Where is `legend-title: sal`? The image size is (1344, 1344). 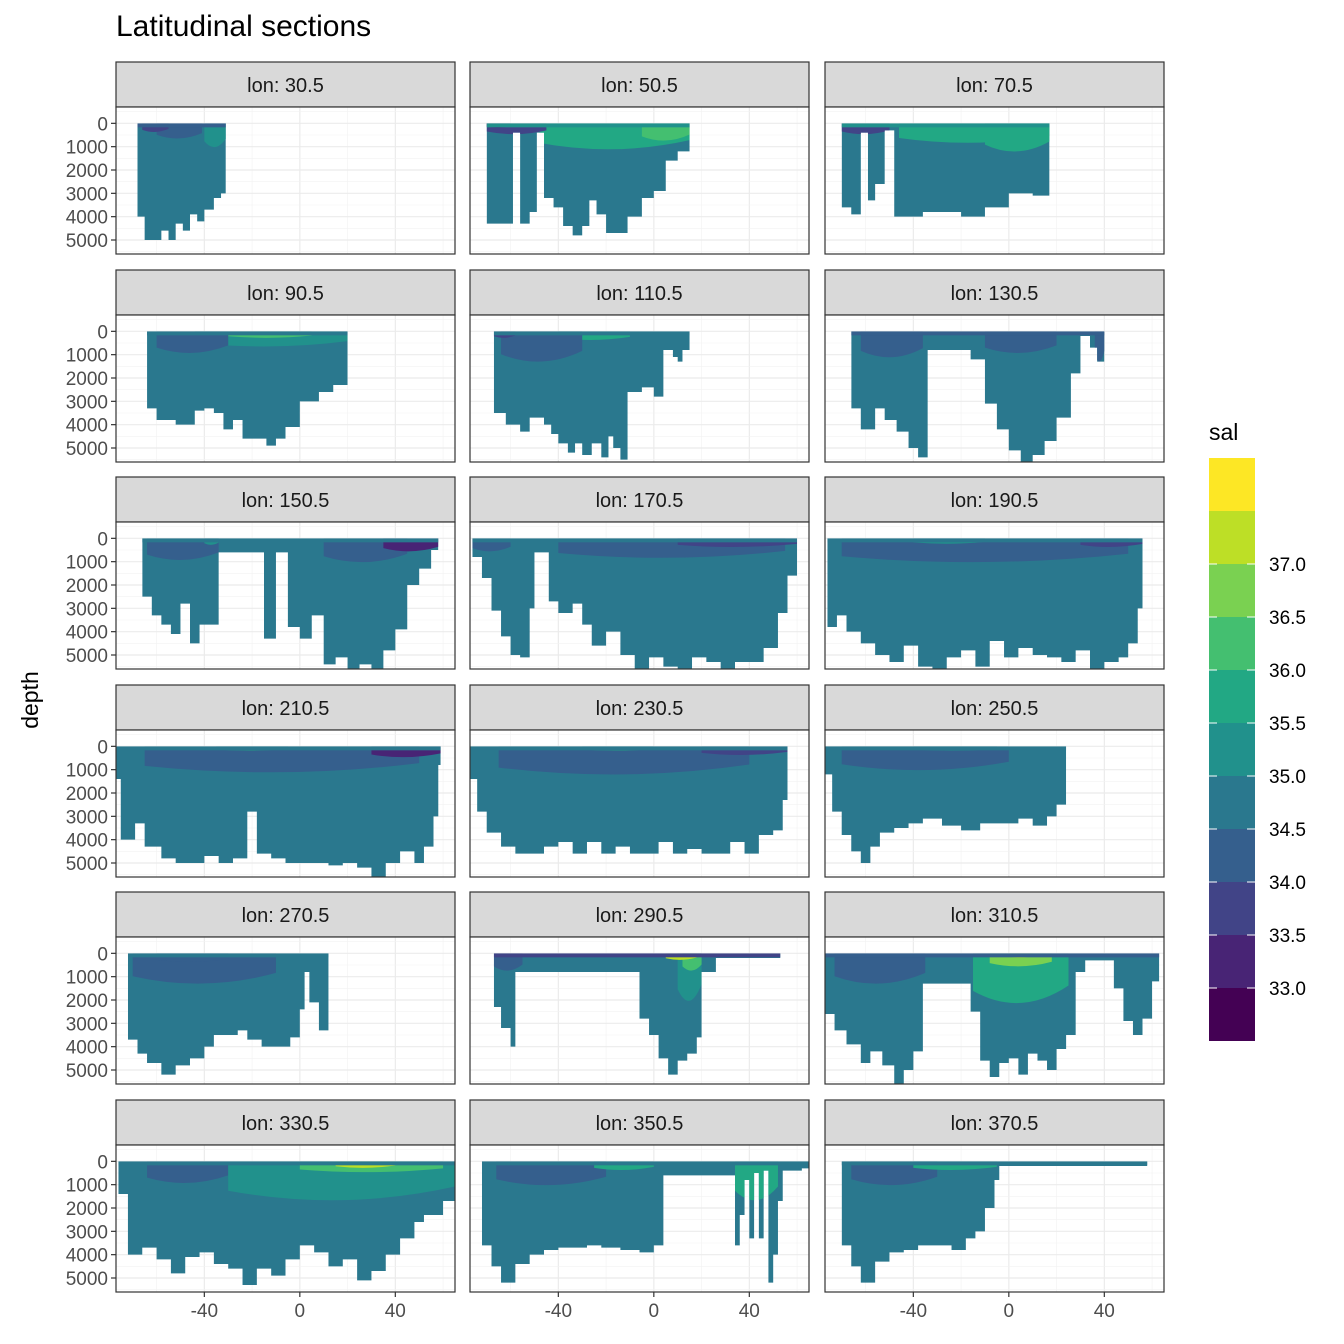
legend-title: sal is located at coordinates (1223, 432).